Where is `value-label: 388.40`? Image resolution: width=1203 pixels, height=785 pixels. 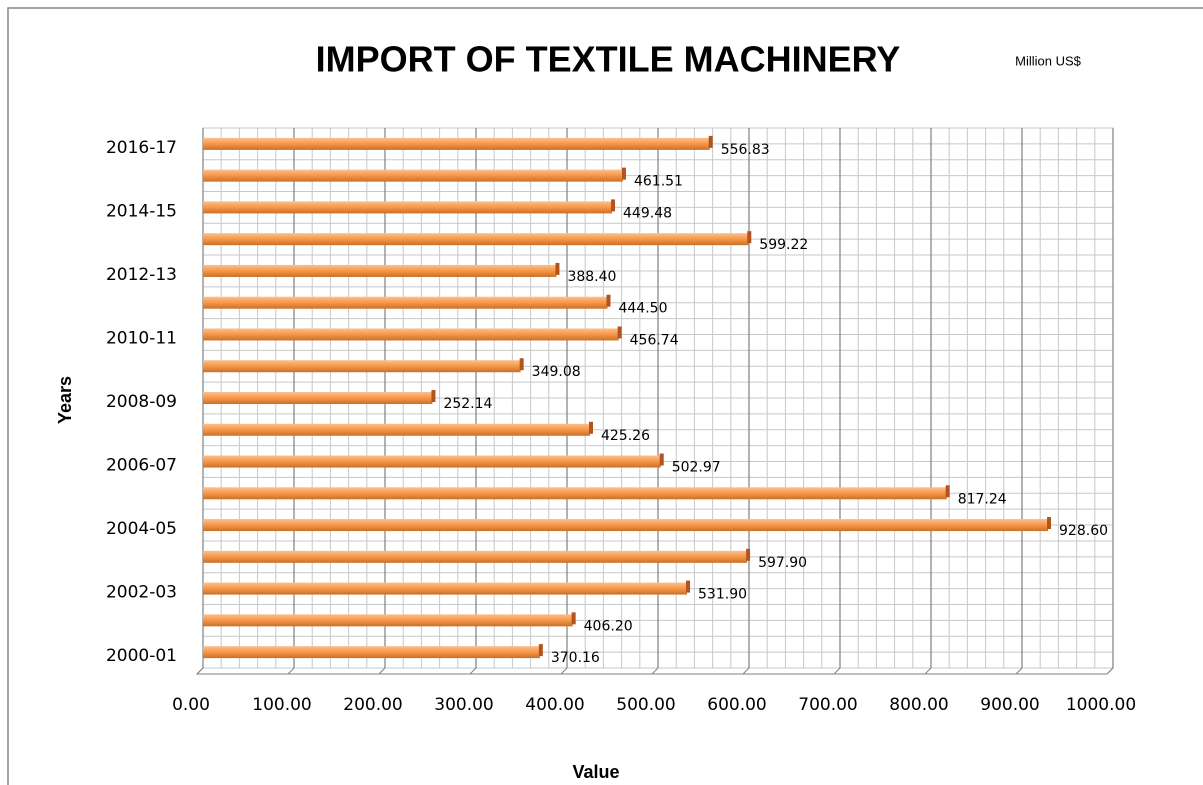 value-label: 388.40 is located at coordinates (591, 277).